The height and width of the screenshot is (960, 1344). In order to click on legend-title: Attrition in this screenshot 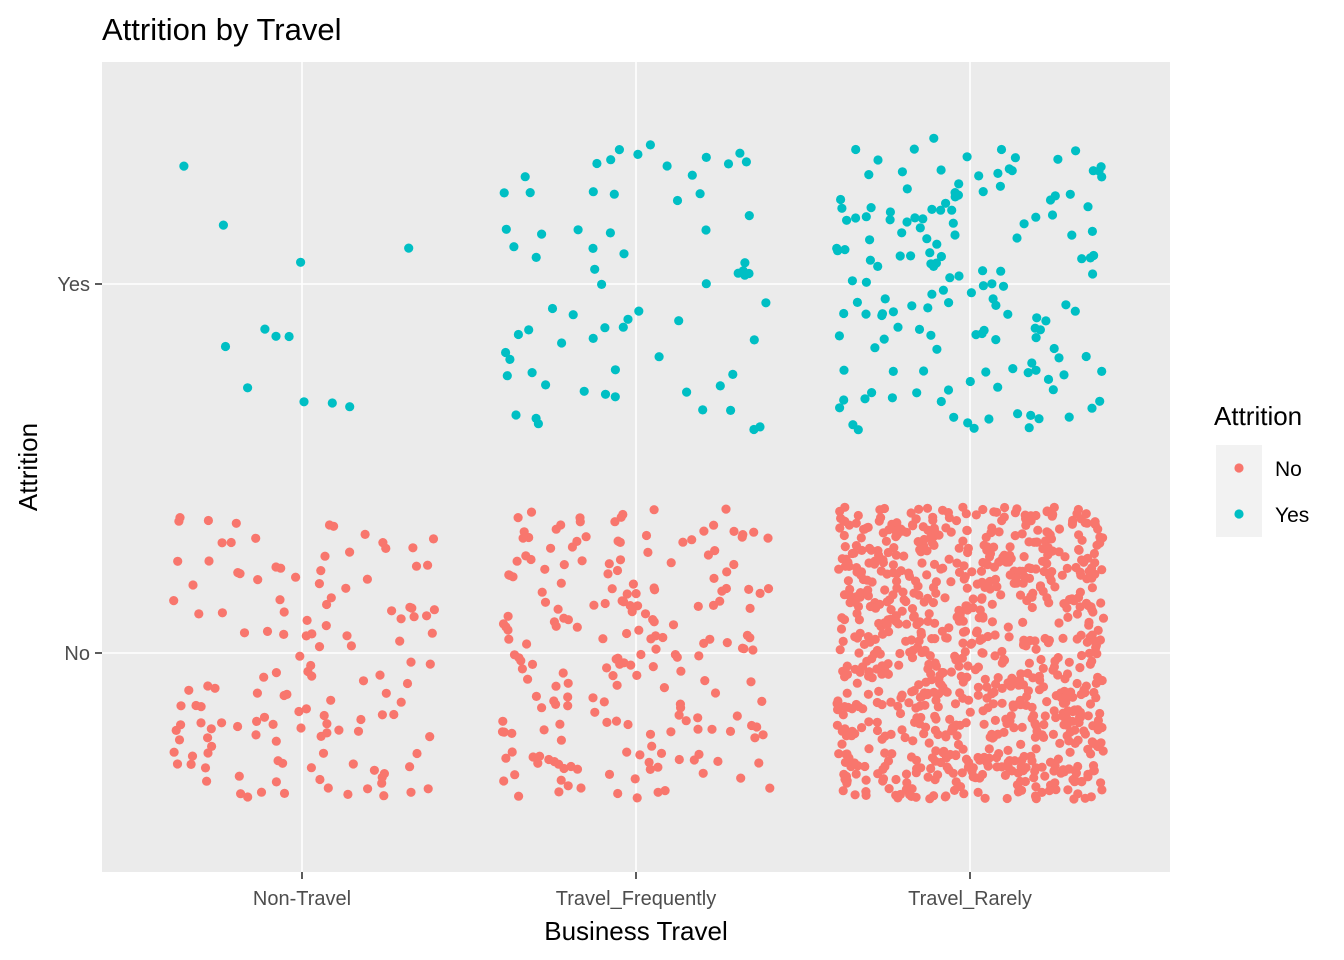, I will do `click(1258, 416)`.